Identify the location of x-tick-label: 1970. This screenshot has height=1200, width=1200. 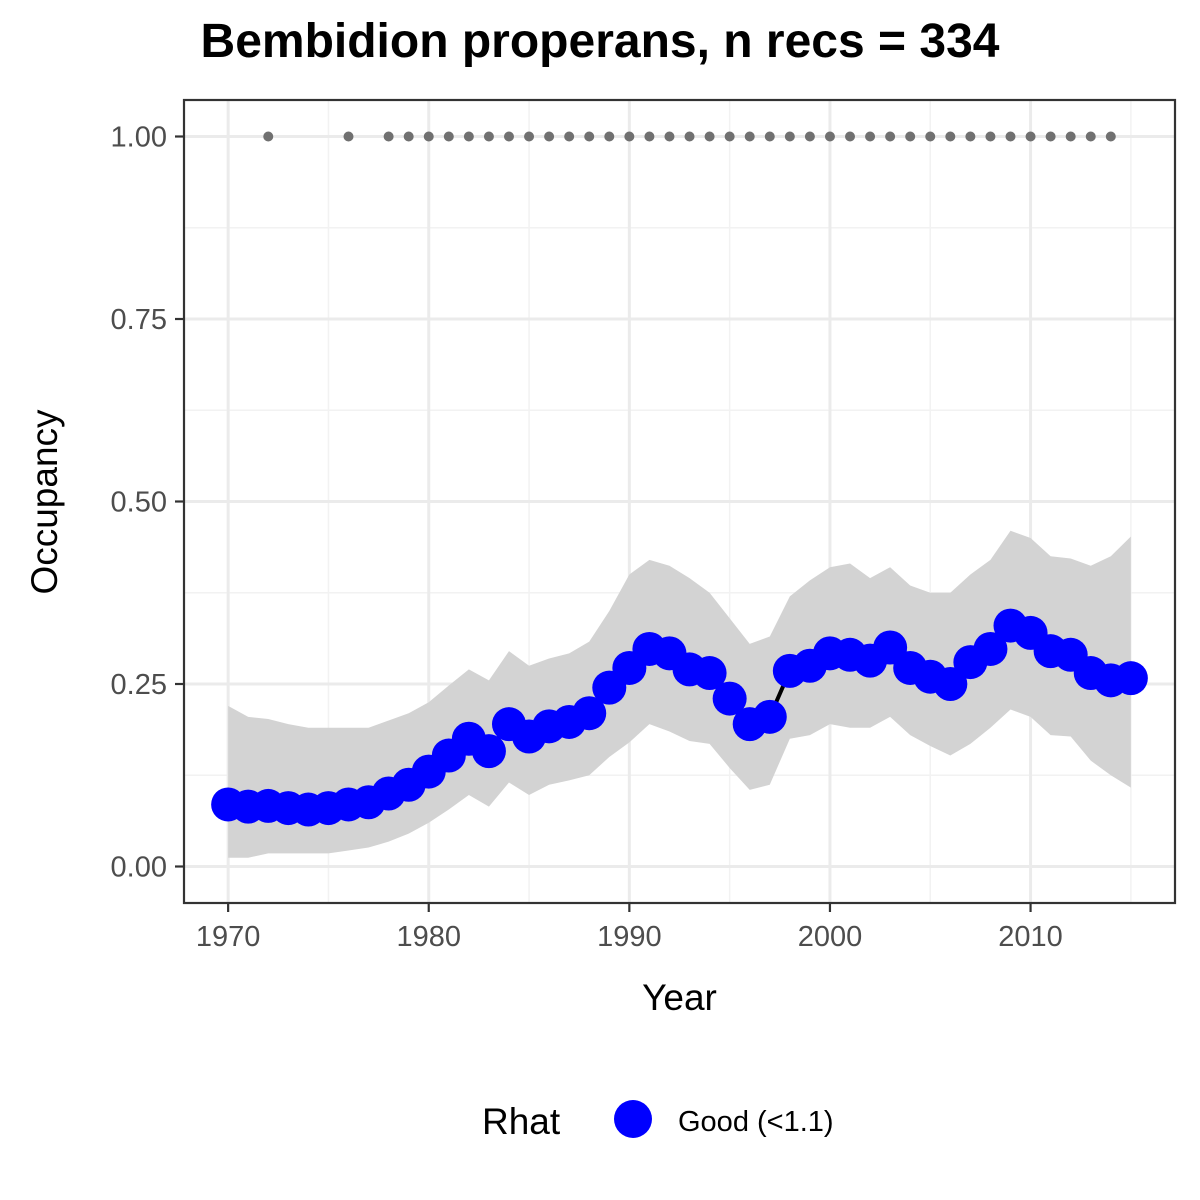
(228, 937).